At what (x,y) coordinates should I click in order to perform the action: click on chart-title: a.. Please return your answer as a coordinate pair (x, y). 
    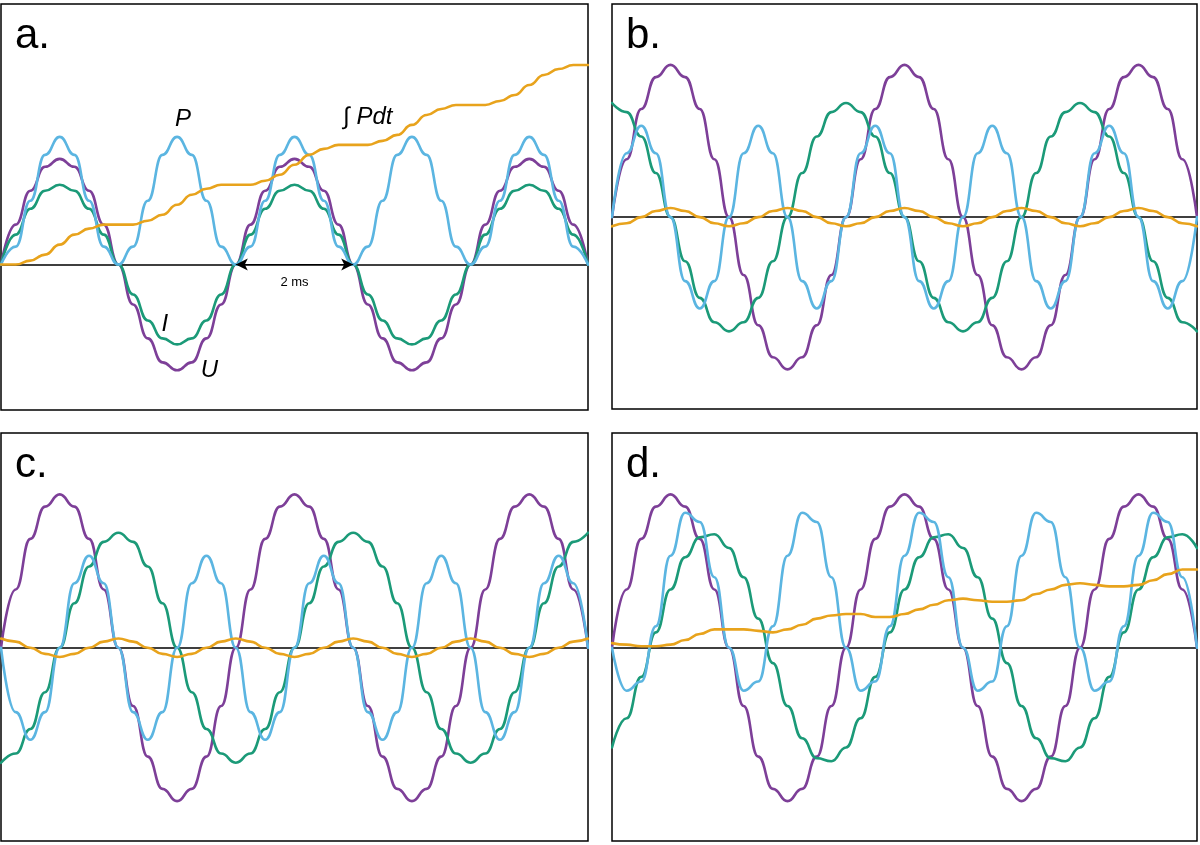
    Looking at the image, I should click on (33, 33).